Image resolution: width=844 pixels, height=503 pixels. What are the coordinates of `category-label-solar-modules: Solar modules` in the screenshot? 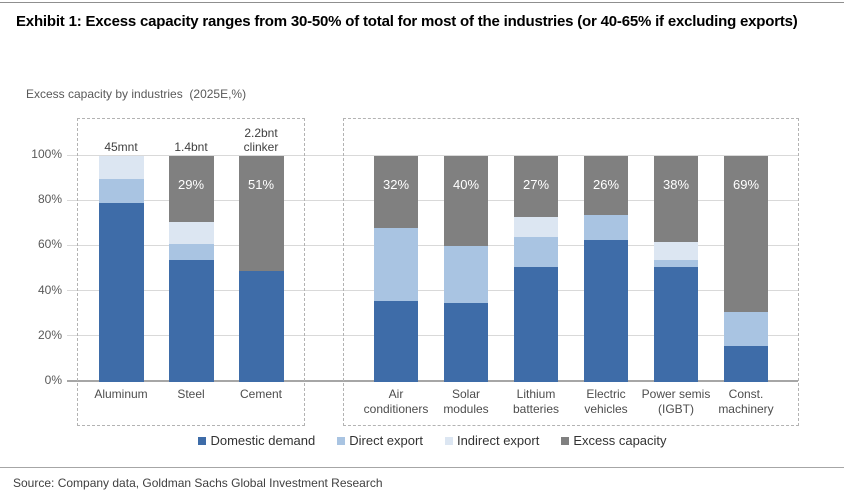 It's located at (466, 401).